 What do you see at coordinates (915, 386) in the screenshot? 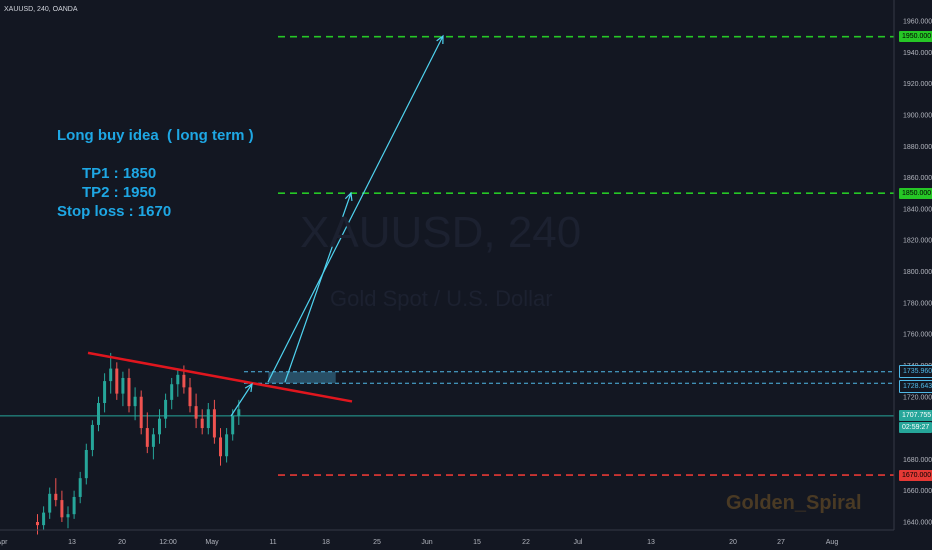
I see `zone-bottom-price-tag: 1728.643` at bounding box center [915, 386].